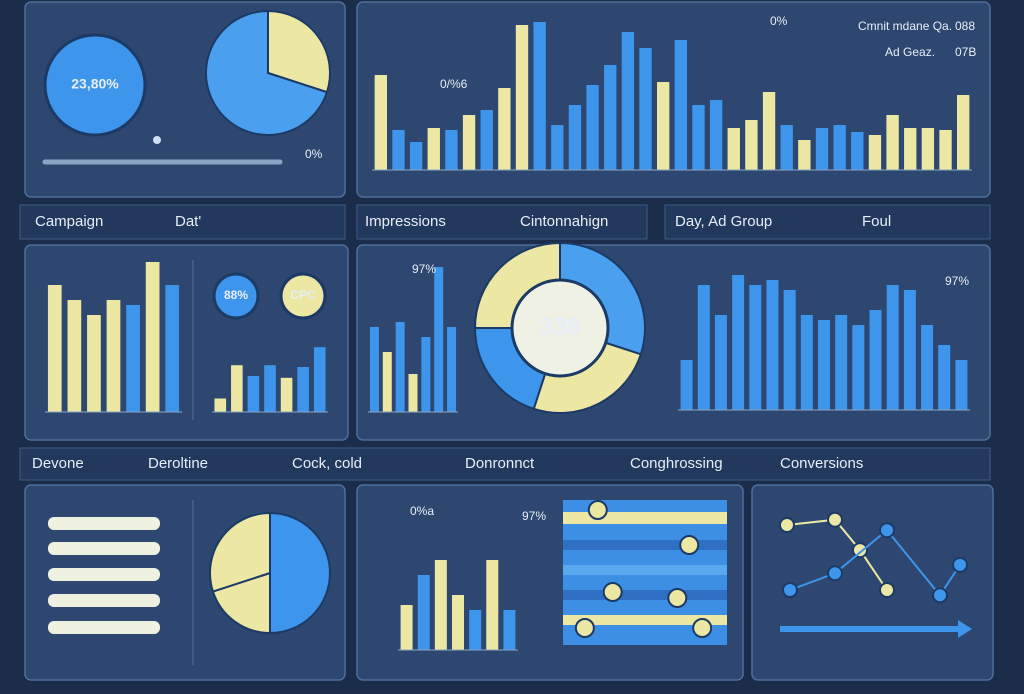  I want to click on kpi-label: CPC, so click(303, 295).